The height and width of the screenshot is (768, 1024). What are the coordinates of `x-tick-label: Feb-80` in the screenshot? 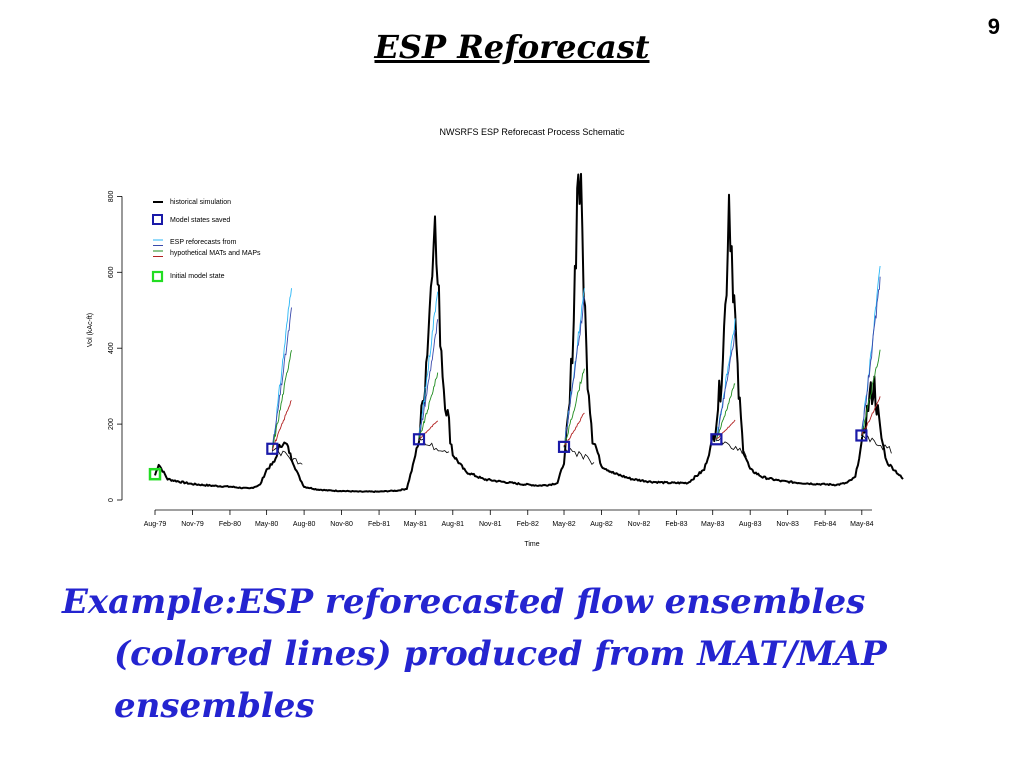 It's located at (230, 524).